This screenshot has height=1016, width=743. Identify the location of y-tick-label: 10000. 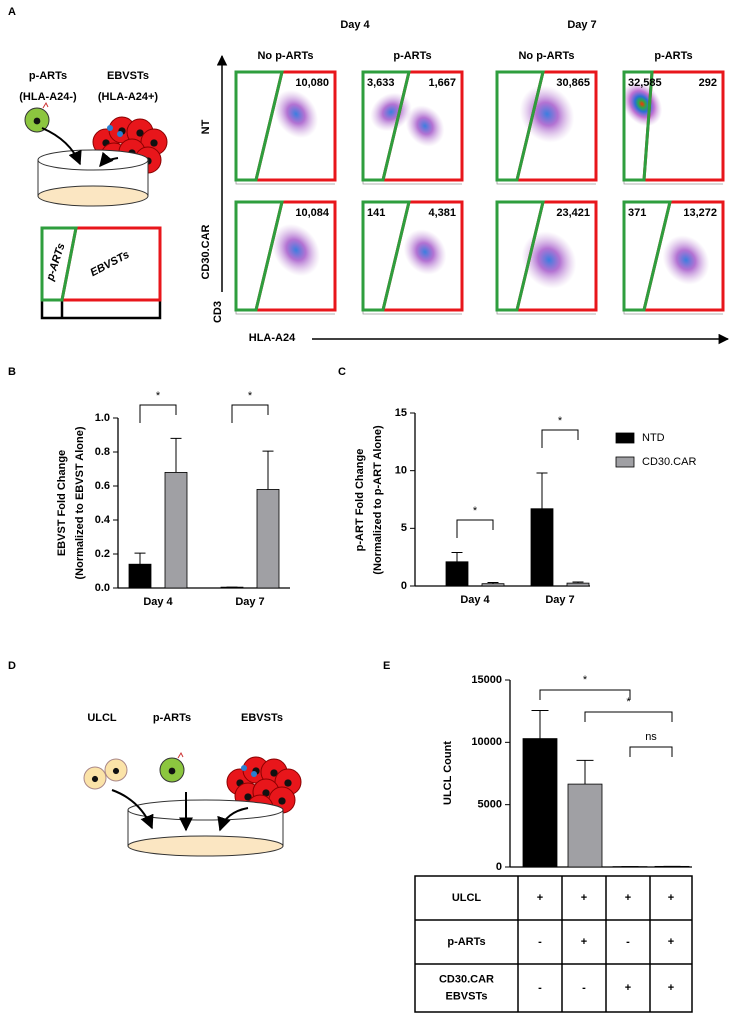
(486, 742).